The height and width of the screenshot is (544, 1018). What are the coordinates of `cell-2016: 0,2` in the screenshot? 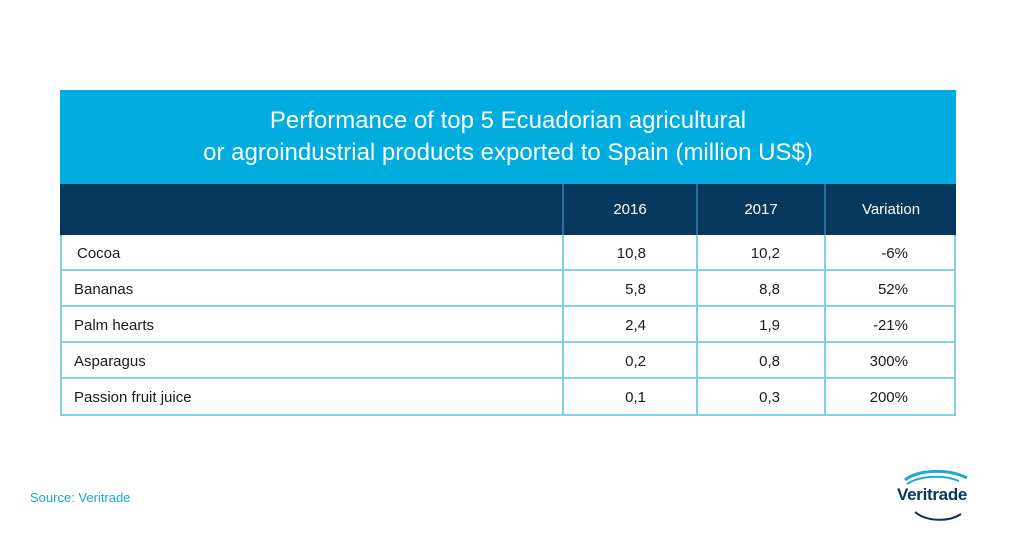 It's located at (635, 361).